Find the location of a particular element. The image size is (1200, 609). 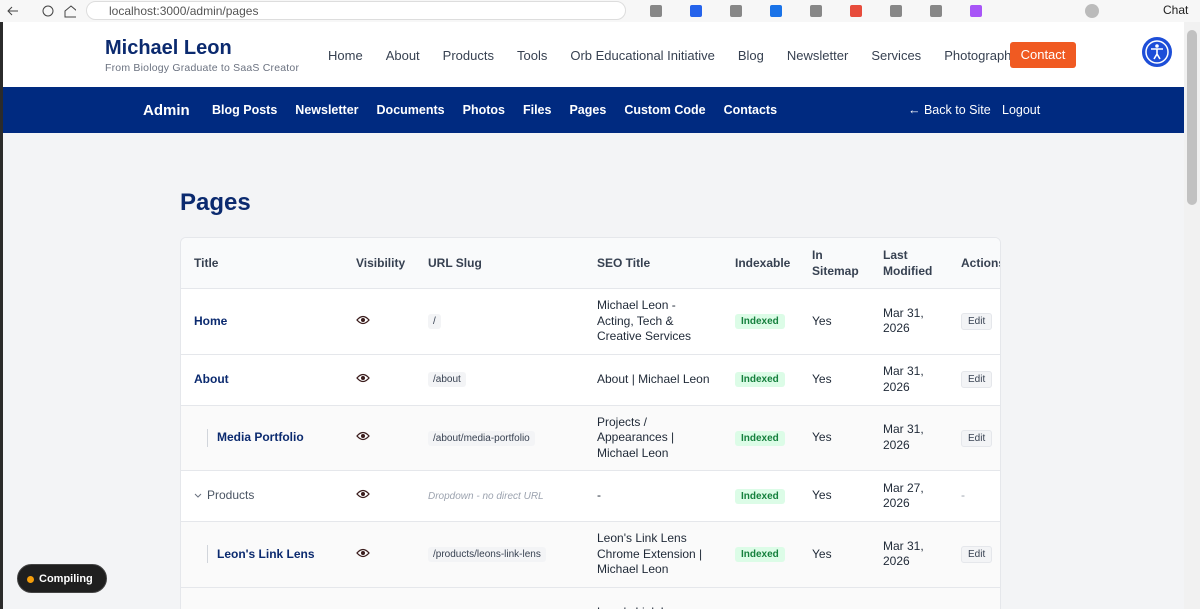

column-header: Indexable is located at coordinates (760, 263).